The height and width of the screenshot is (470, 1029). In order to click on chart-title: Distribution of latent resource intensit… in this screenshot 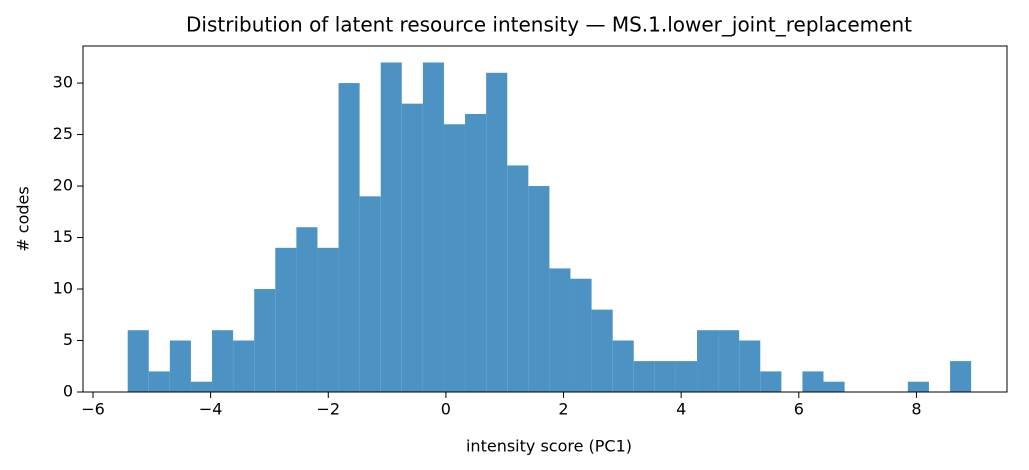, I will do `click(549, 25)`.